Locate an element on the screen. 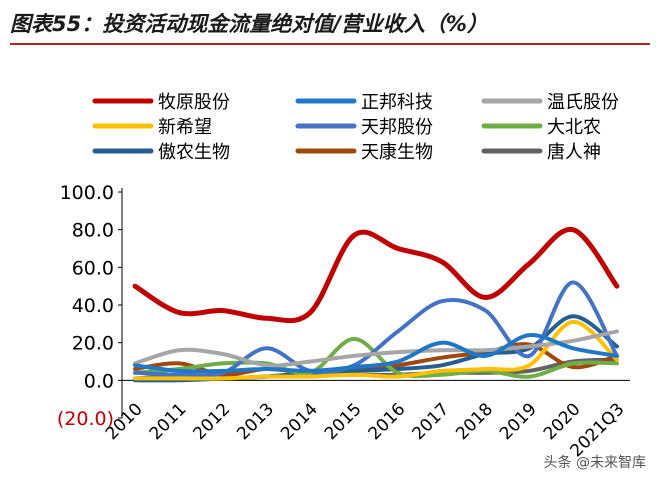 The height and width of the screenshot is (485, 660). y-tick-label: 60.0 is located at coordinates (93, 268).